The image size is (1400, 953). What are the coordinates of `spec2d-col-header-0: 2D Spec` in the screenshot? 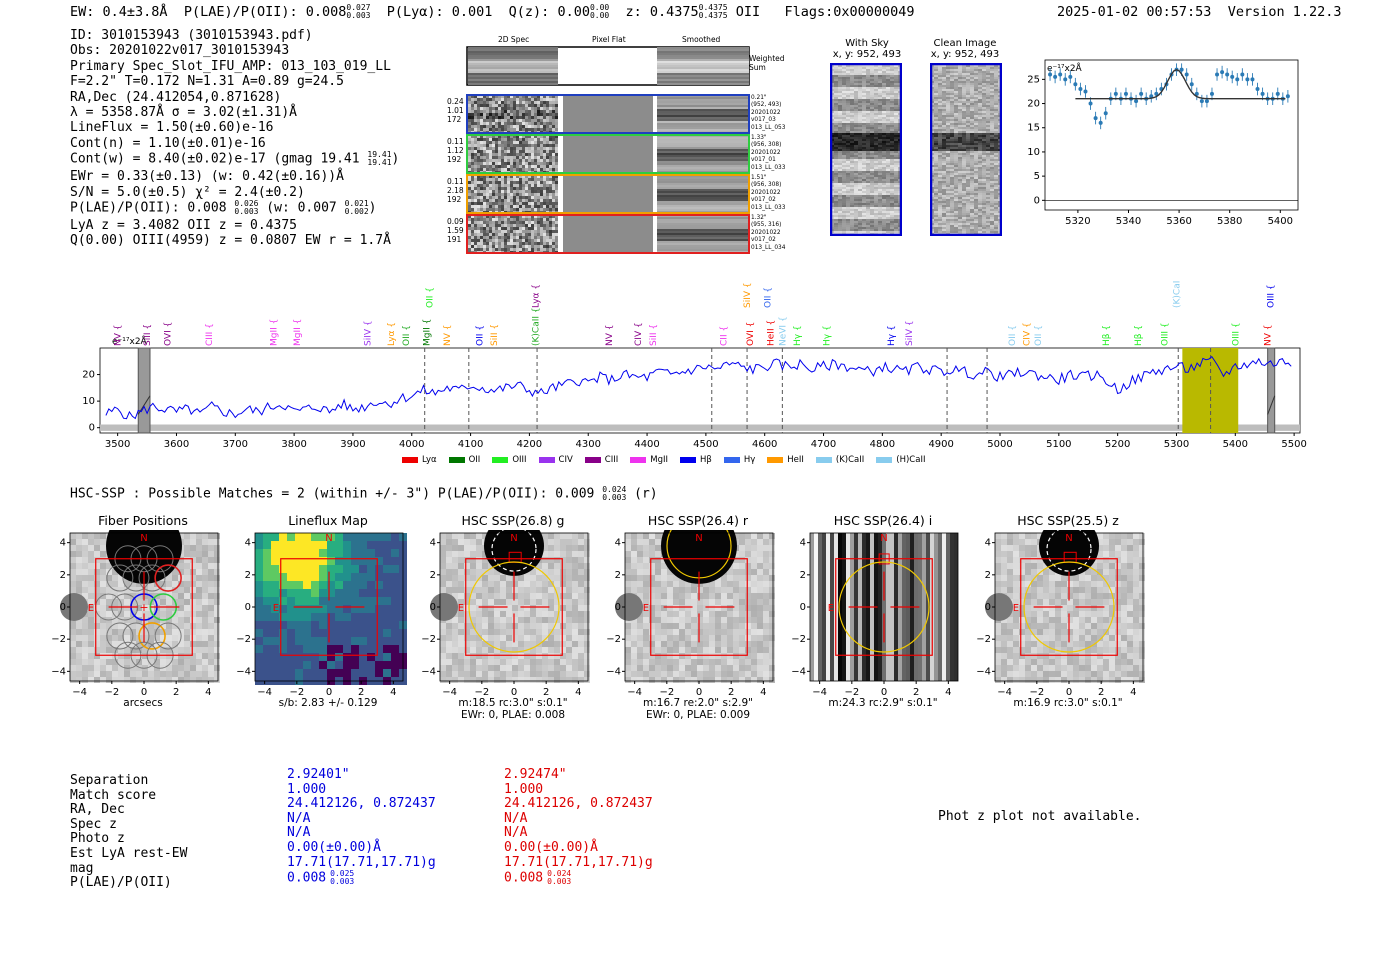 It's located at (514, 39).